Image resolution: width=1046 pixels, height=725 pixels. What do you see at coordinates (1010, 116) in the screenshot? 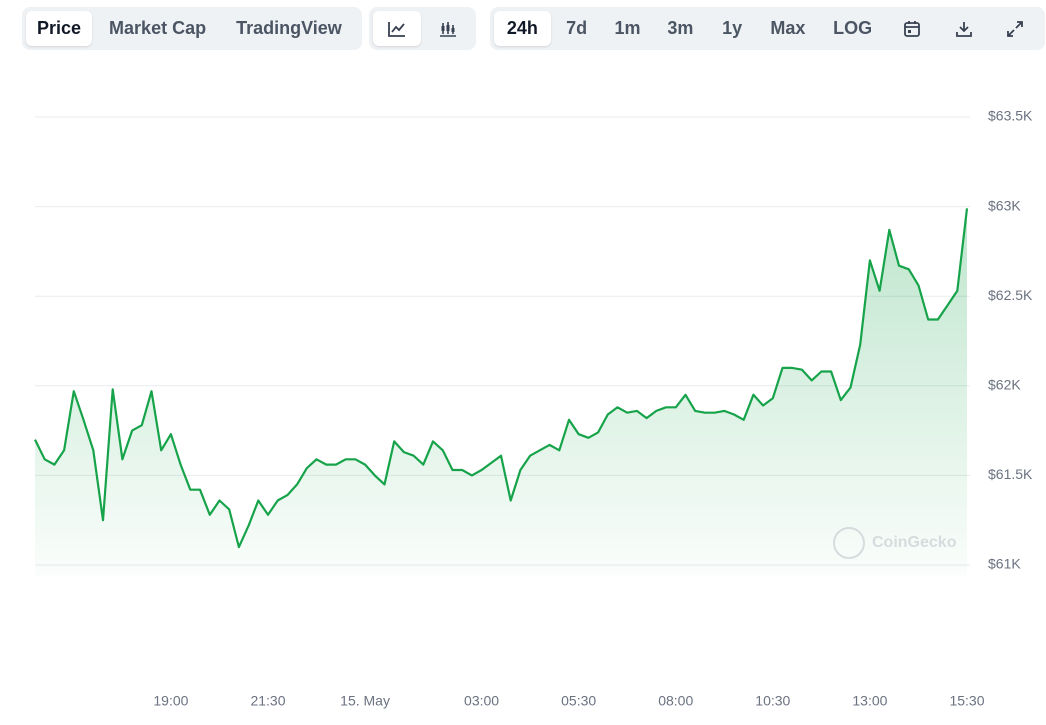
I see `y-tick-label: $63.5K` at bounding box center [1010, 116].